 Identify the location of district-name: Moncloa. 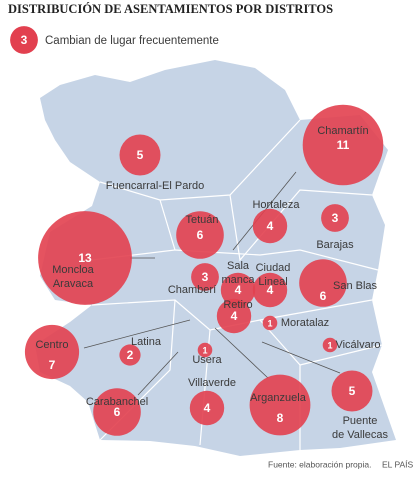
(73, 270).